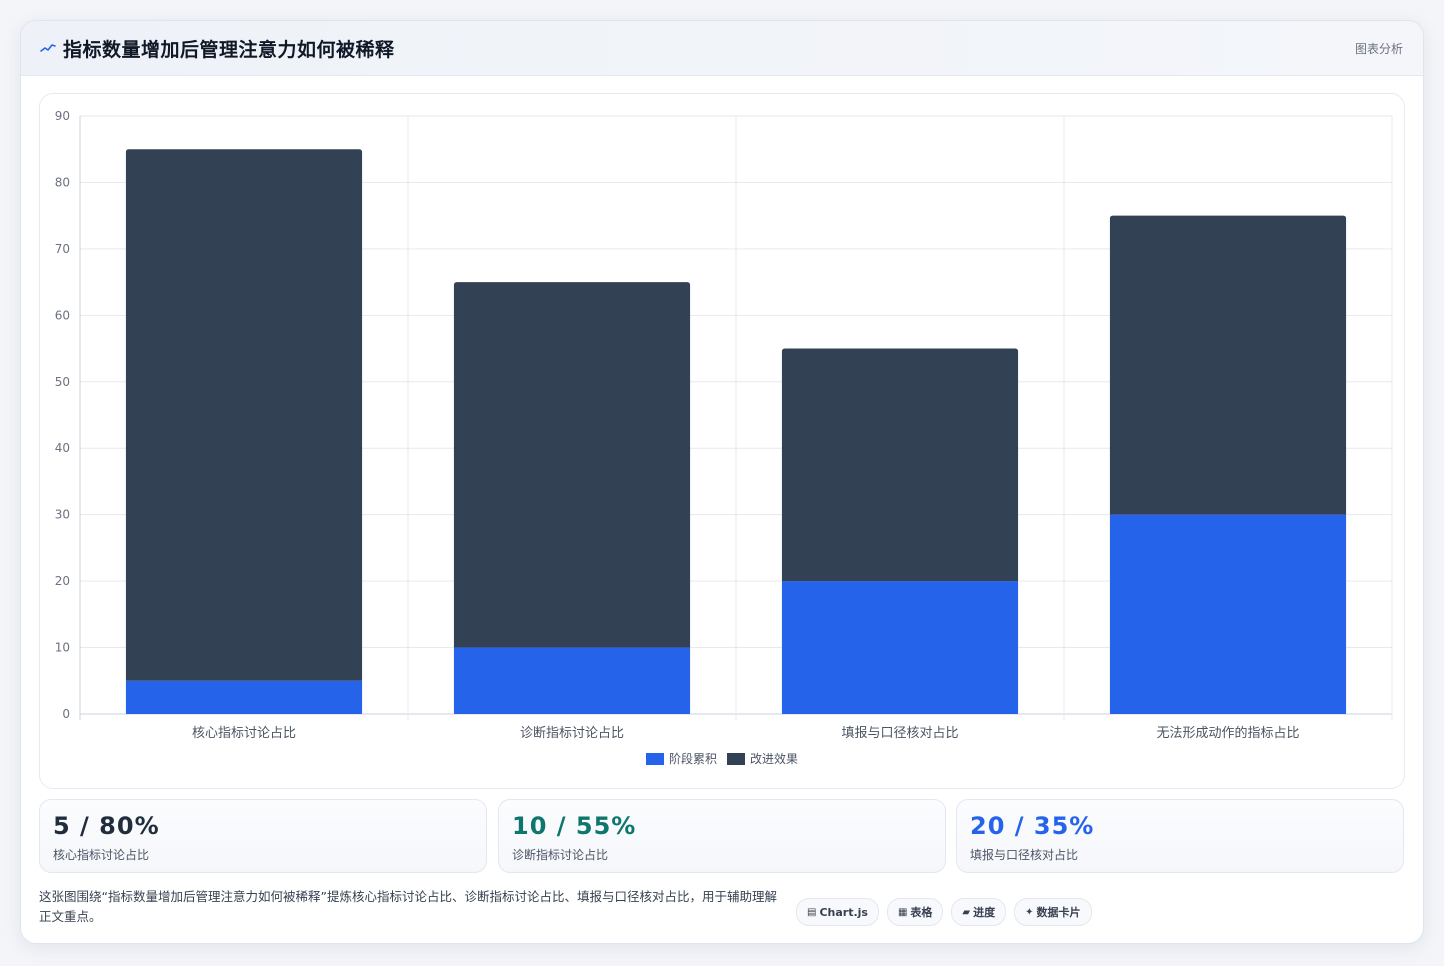 Image resolution: width=1444 pixels, height=966 pixels. Describe the element at coordinates (1227, 733) in the screenshot. I see `x-tick-label: 无法形成动作的指标占比` at that location.